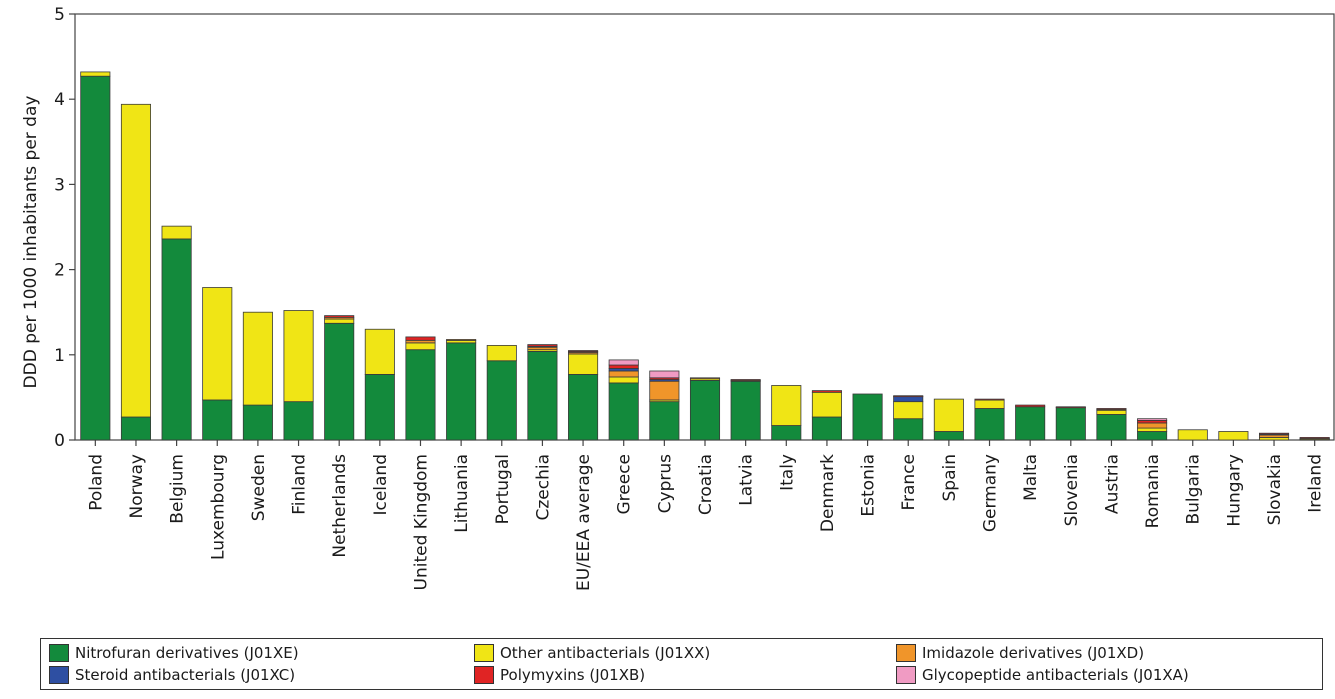 The image size is (1335, 699). What do you see at coordinates (605, 653) in the screenshot?
I see `legend-label: Other antibacterials (J01XX)` at bounding box center [605, 653].